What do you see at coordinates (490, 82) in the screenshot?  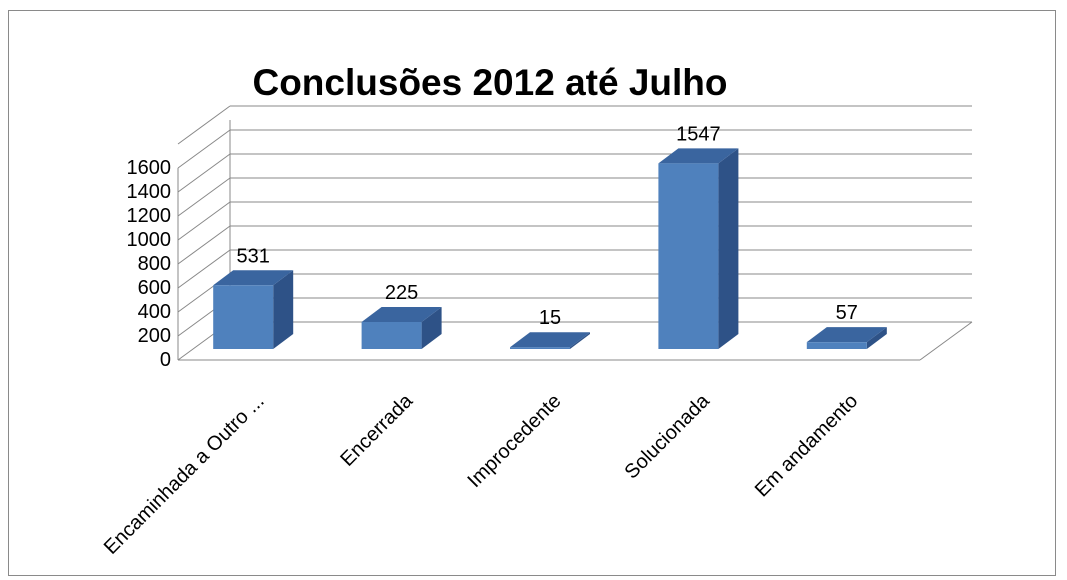 I see `chart-title: Conclusões 2012 até Julho` at bounding box center [490, 82].